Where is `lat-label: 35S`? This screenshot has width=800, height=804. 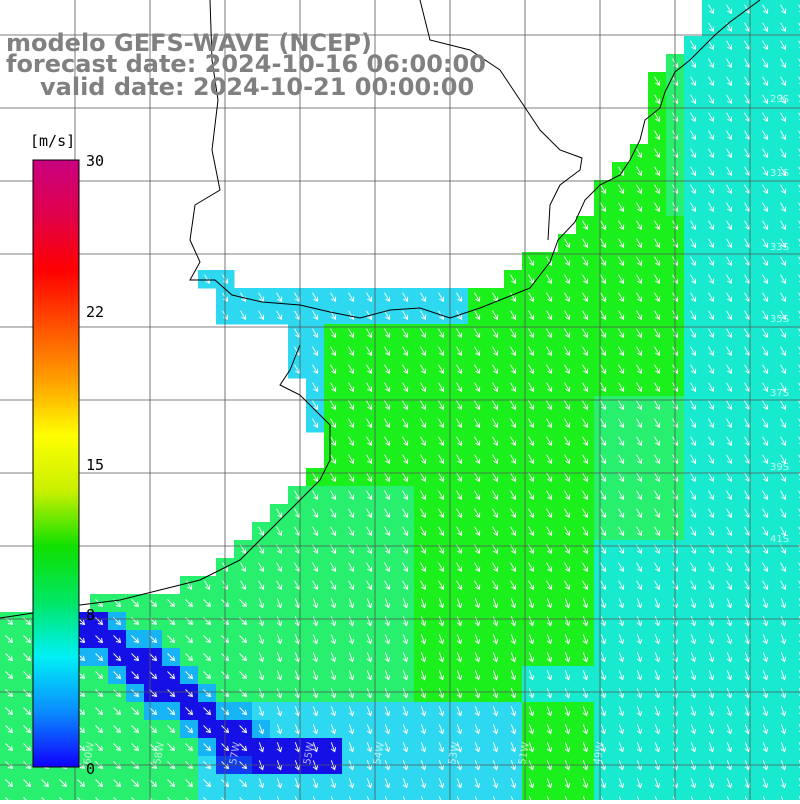
lat-label: 35S is located at coordinates (779, 319).